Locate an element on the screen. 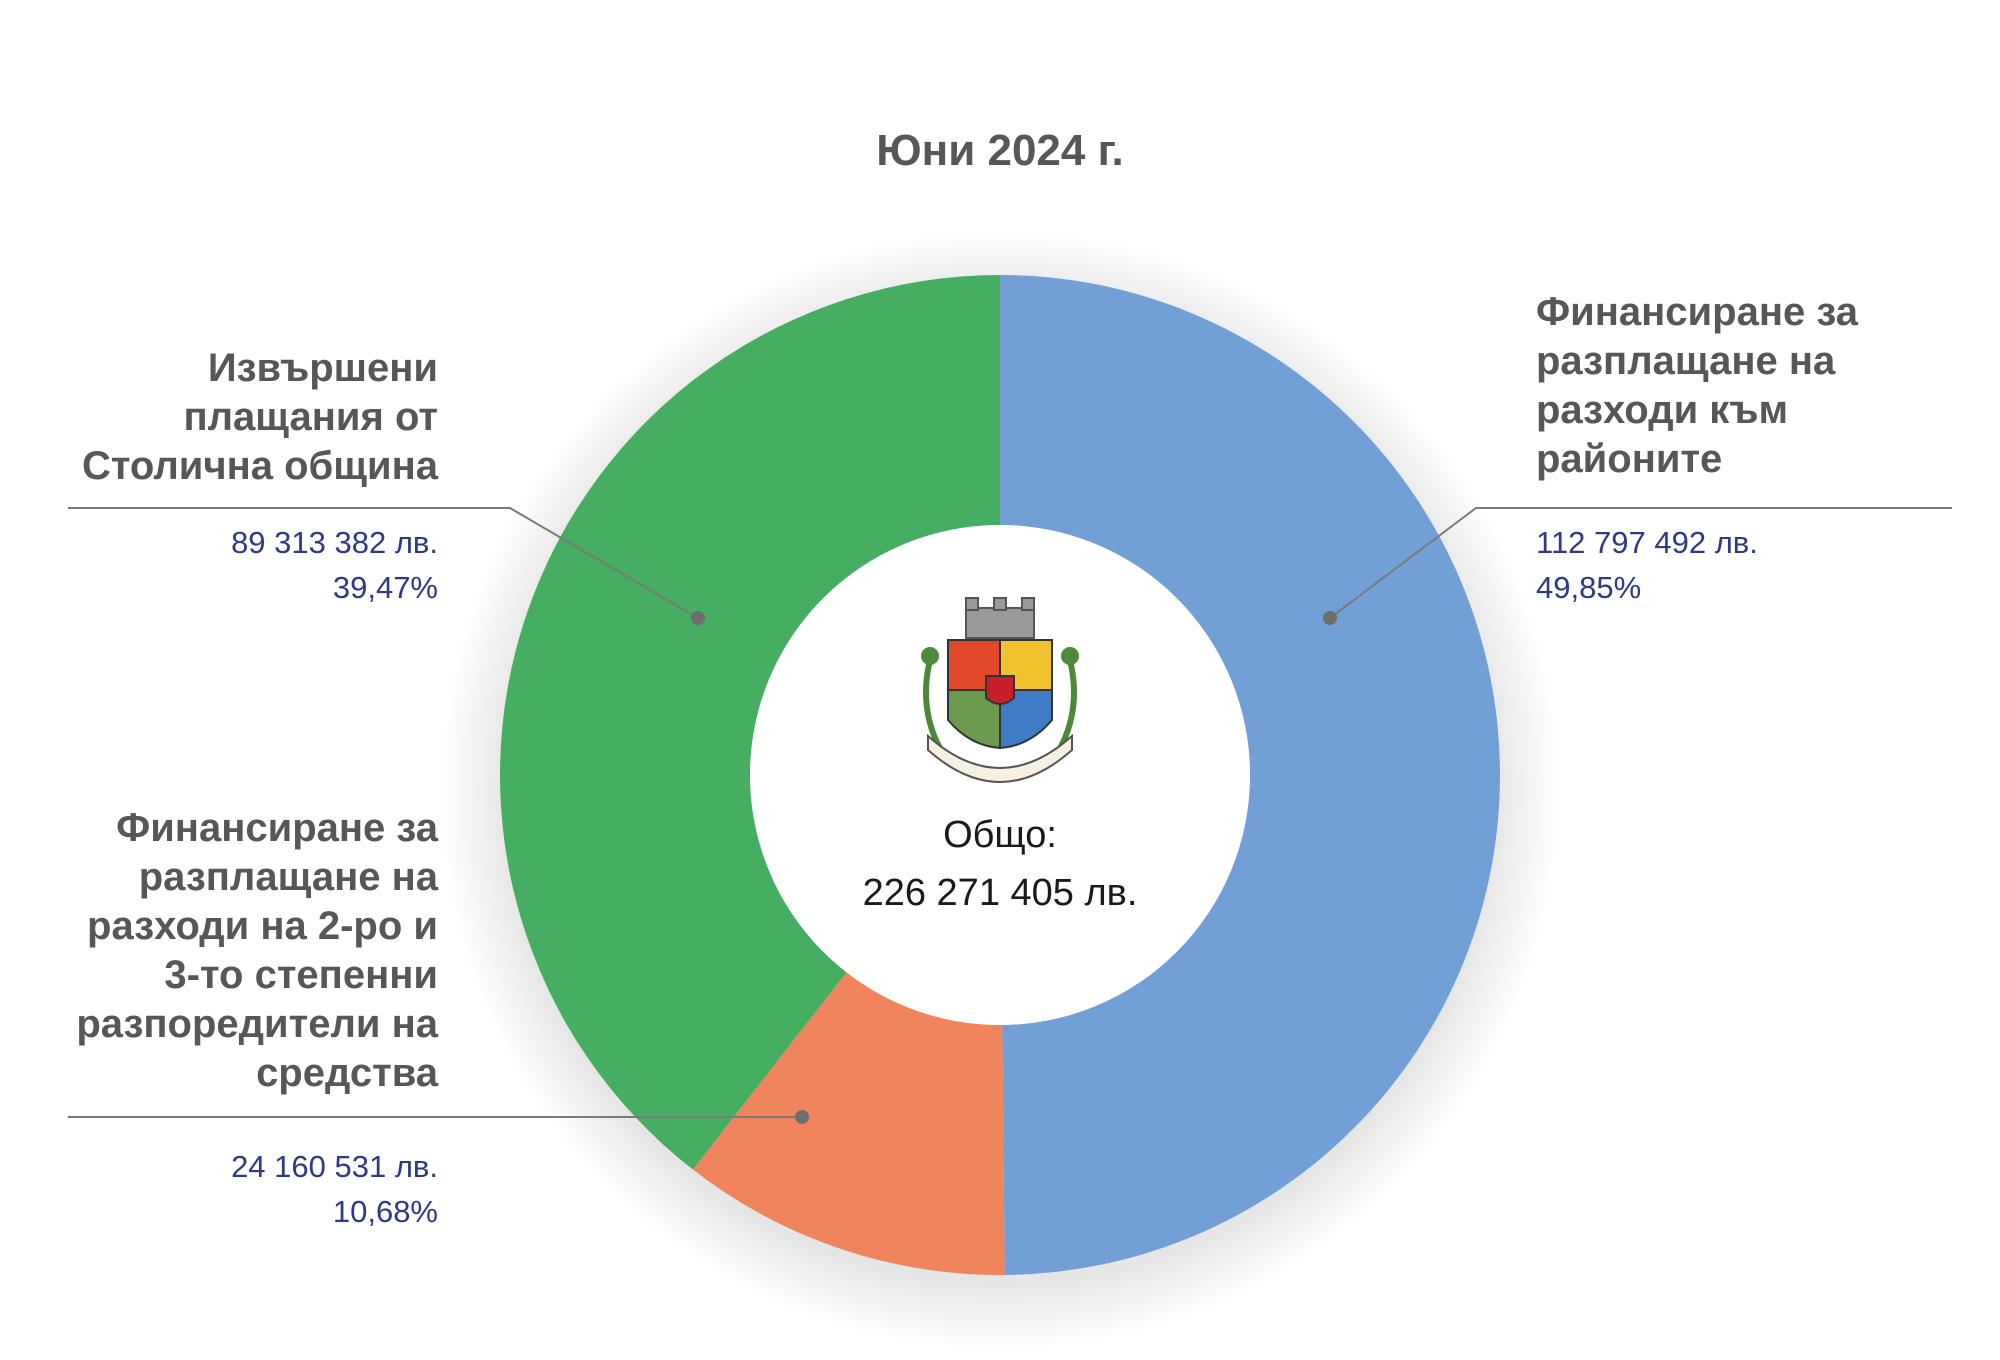  center-total: Общо: 226 271 405 лв. is located at coordinates (1000, 864).